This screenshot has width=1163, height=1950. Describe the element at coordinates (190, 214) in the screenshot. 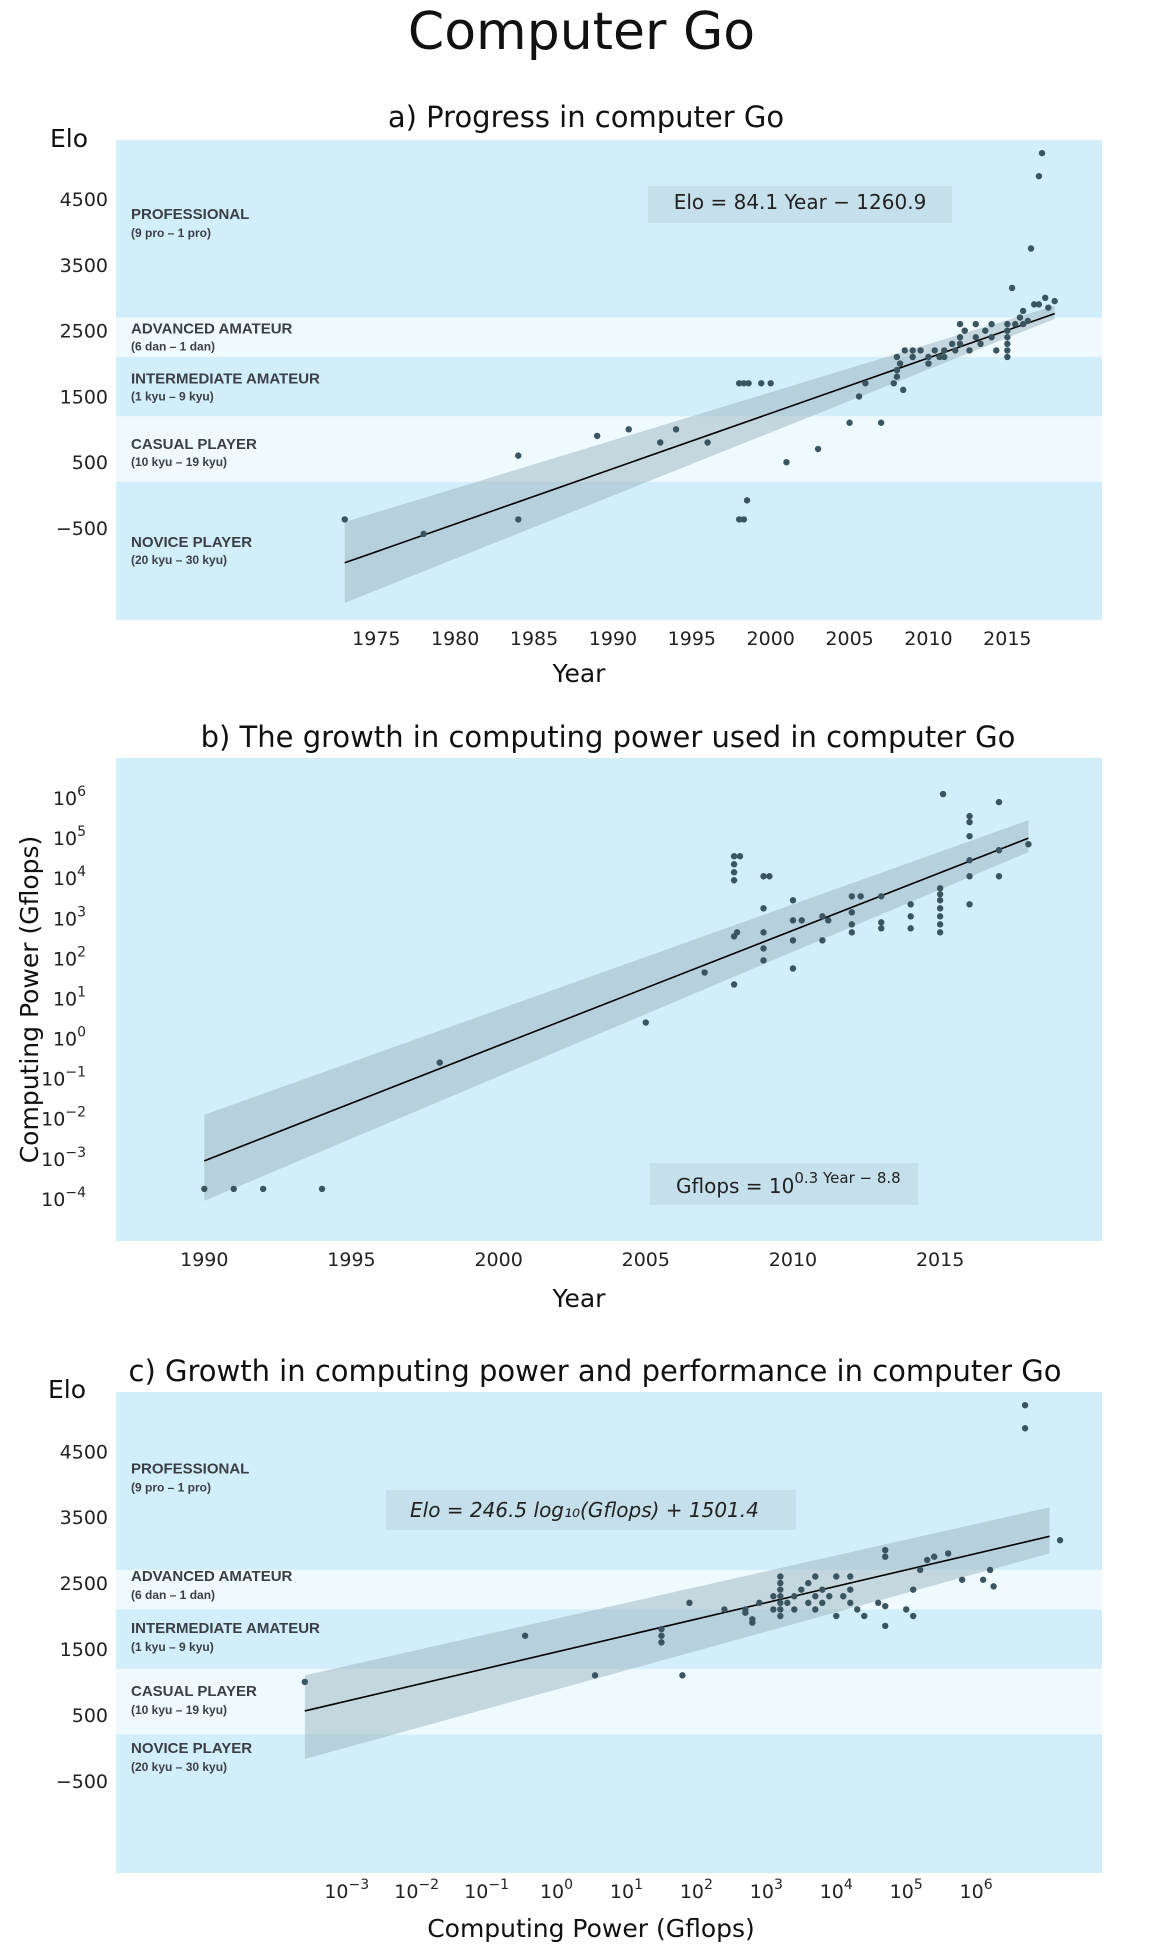

I see `zone-label-professional: PROFESSIONAL` at that location.